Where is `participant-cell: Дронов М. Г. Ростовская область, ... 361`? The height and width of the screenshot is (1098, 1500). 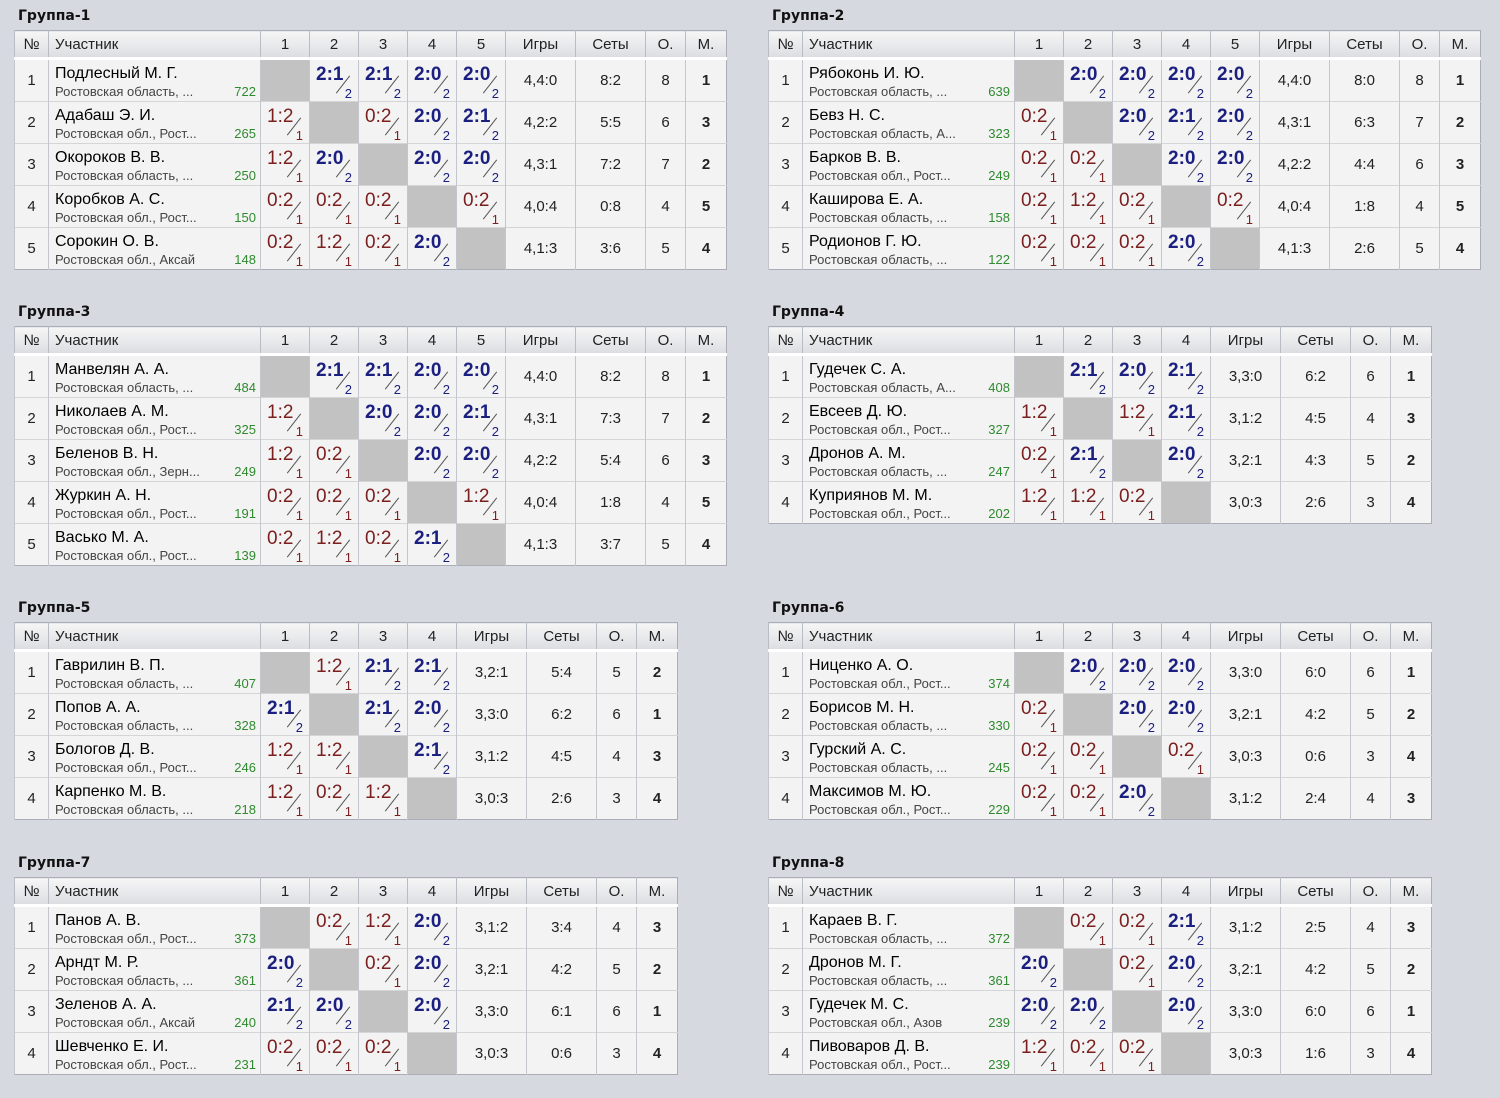
participant-cell: Дронов М. Г. Ростовская область, ... 361 is located at coordinates (908, 969).